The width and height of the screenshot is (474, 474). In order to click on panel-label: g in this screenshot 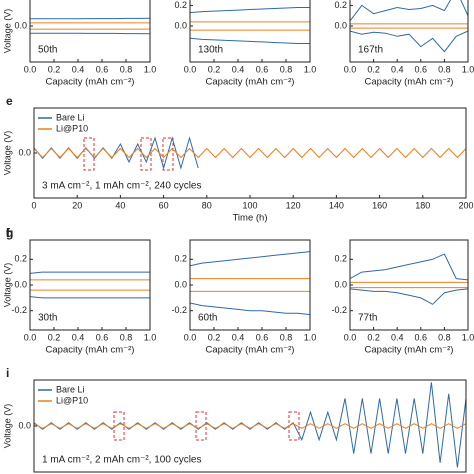, I will do `click(9, 233)`.